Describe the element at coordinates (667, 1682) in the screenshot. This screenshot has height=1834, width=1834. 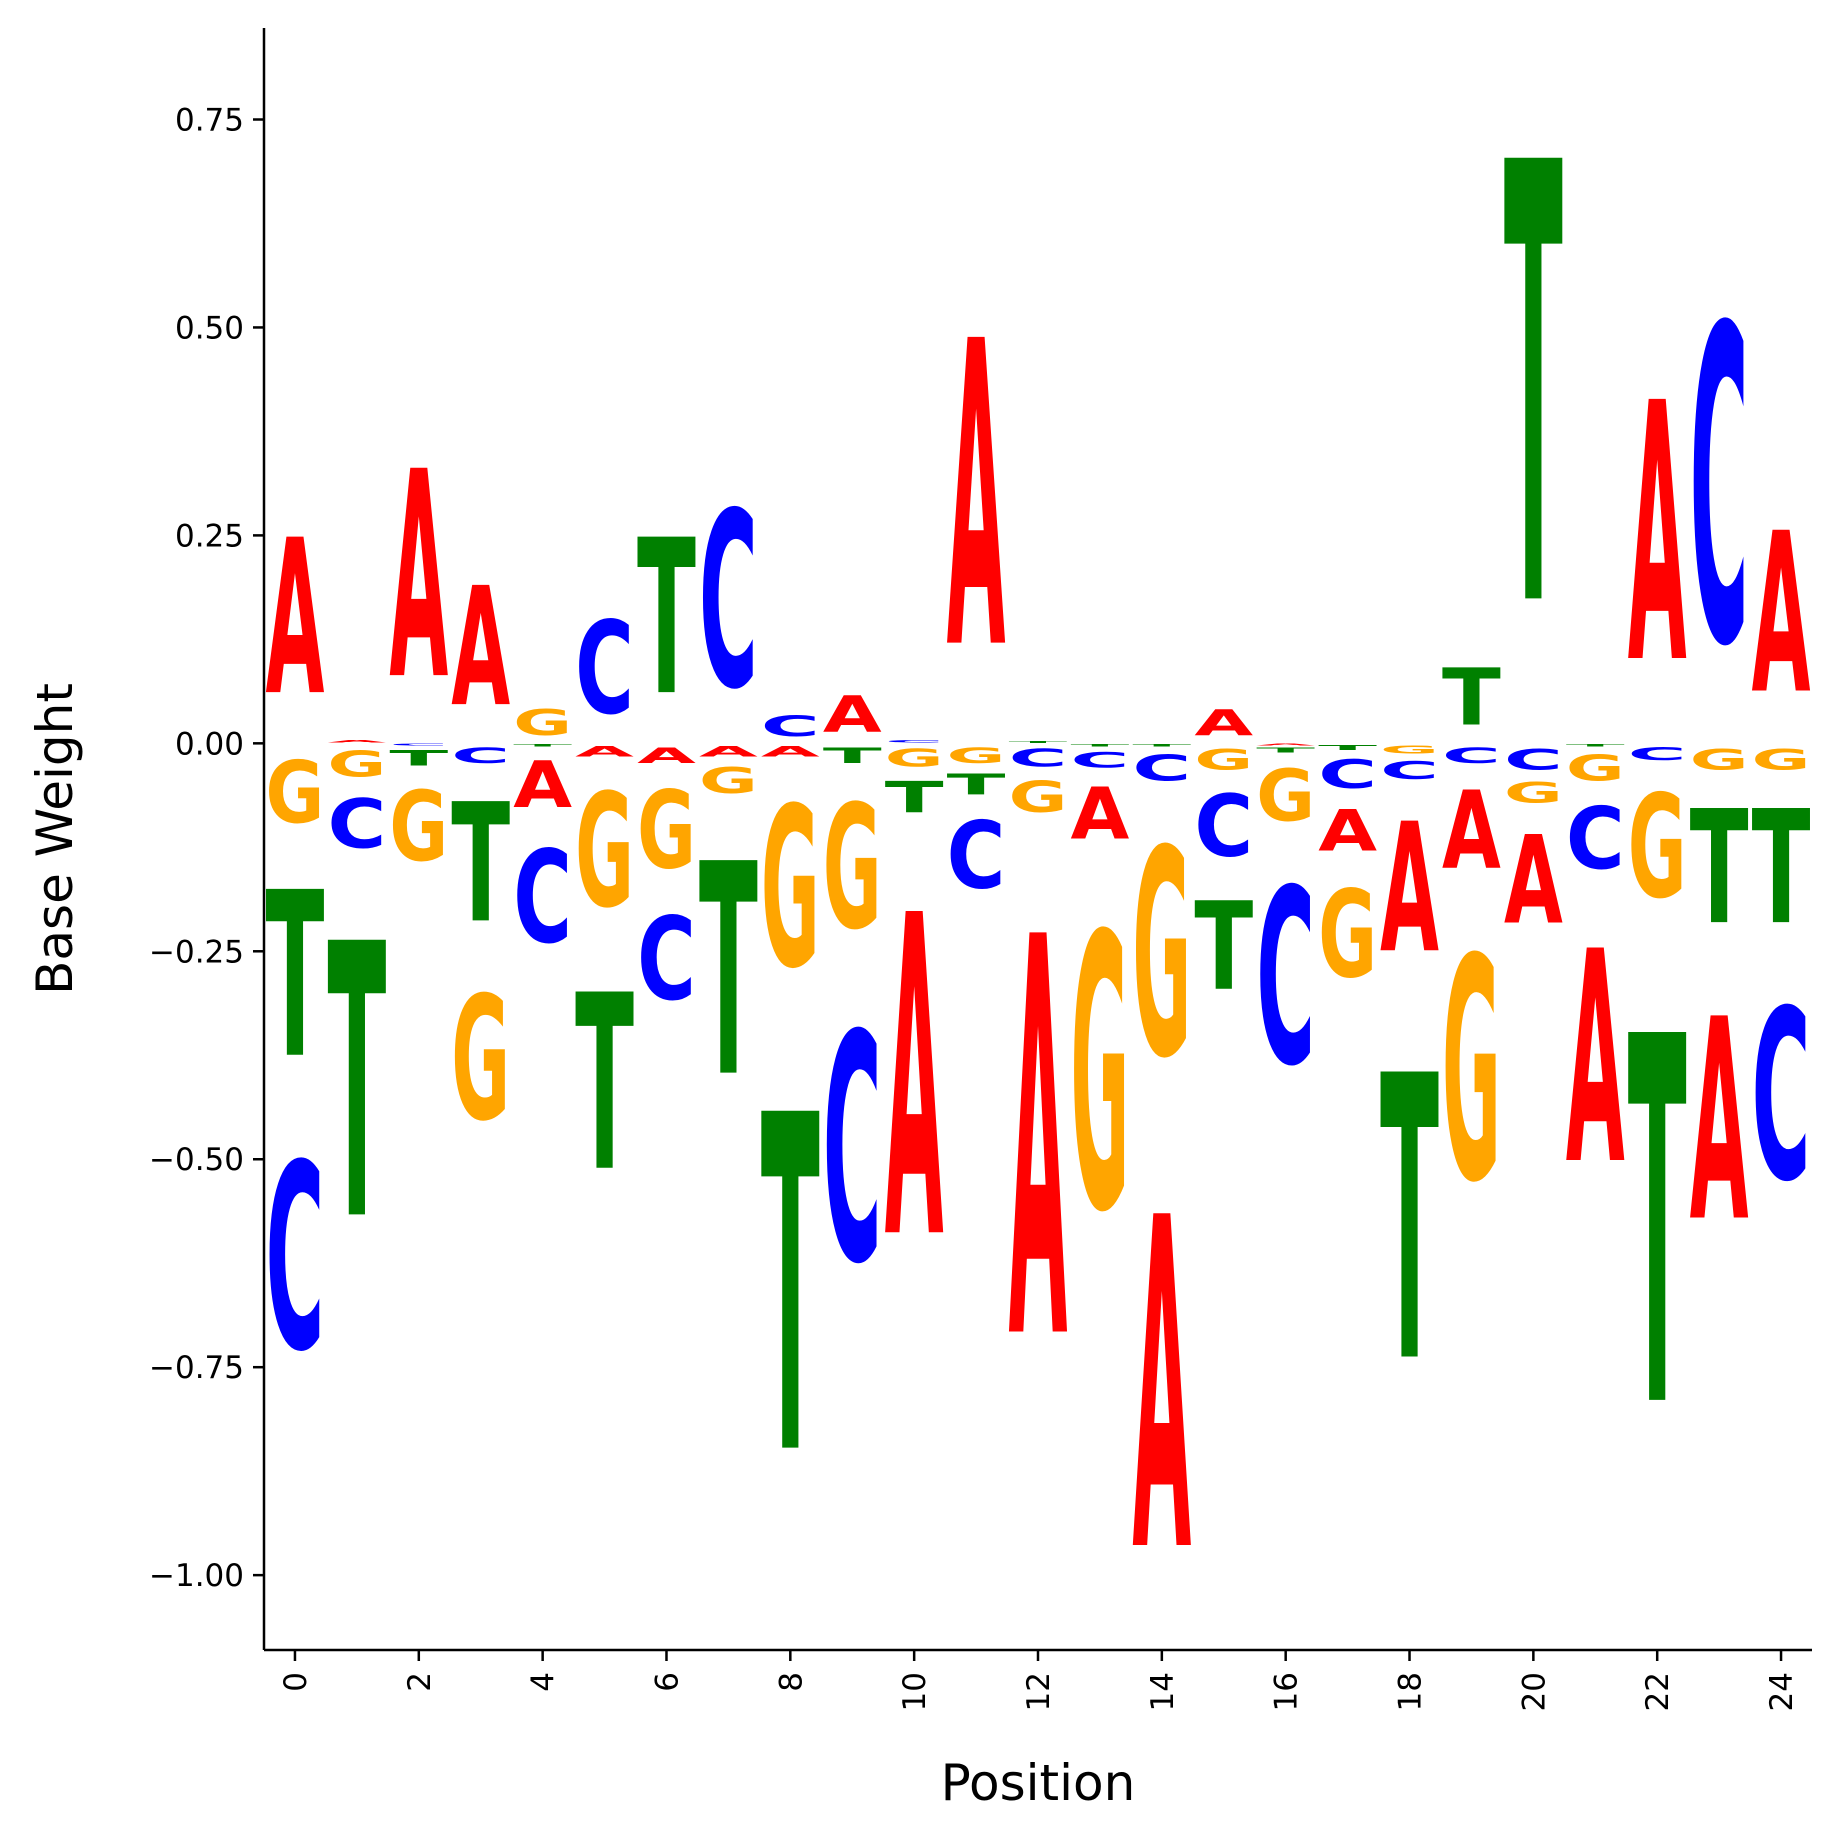
I see `x-tick-label: 6` at that location.